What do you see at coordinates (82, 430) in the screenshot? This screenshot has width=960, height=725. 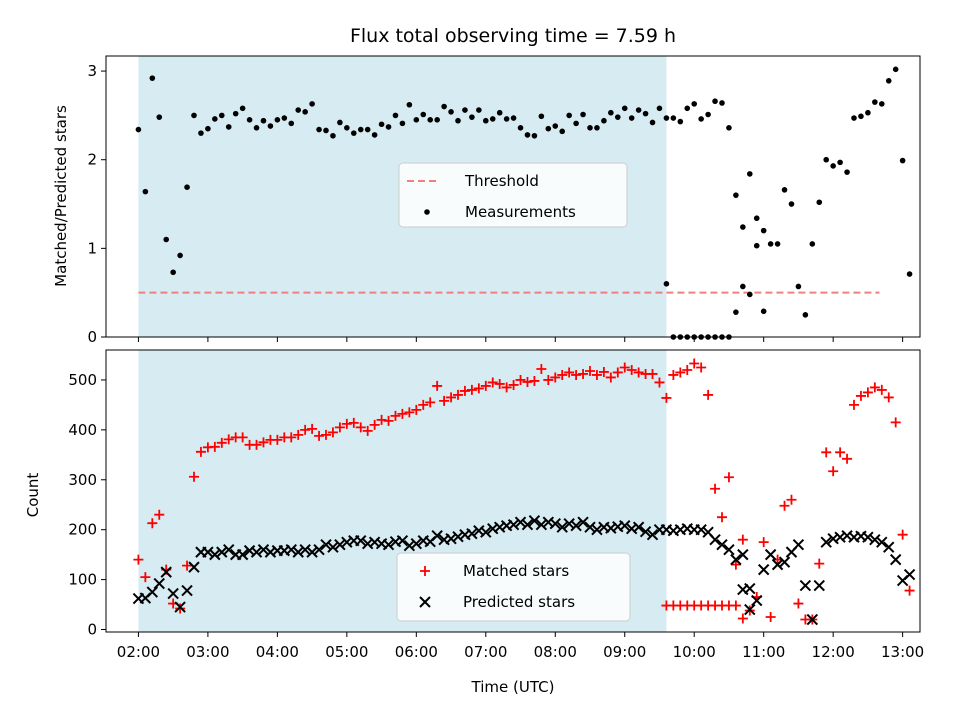 I see `y-tick-label: 400` at bounding box center [82, 430].